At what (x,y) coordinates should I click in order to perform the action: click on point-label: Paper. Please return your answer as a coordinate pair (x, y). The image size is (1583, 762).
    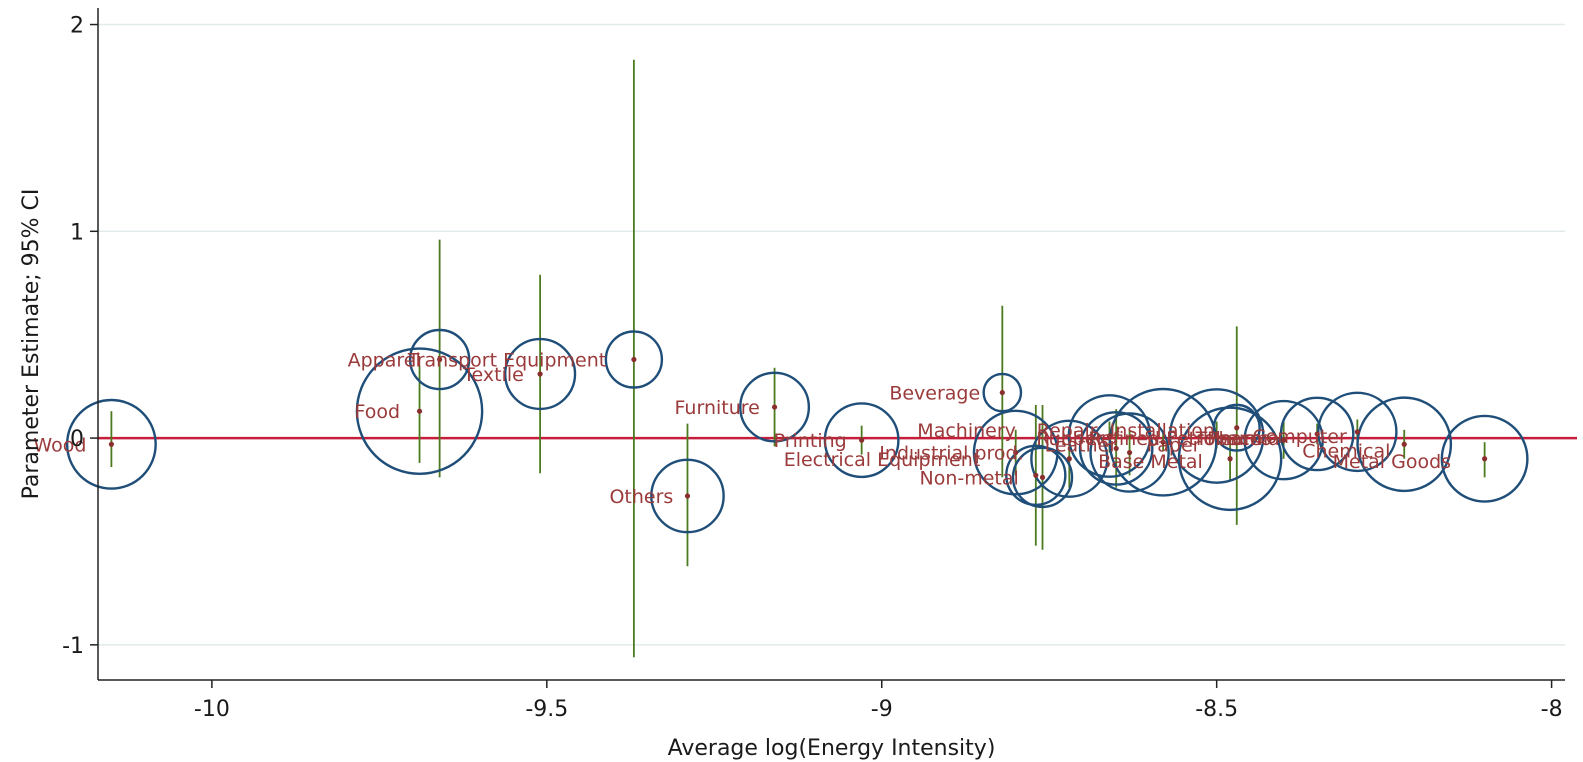
    Looking at the image, I should click on (1174, 445).